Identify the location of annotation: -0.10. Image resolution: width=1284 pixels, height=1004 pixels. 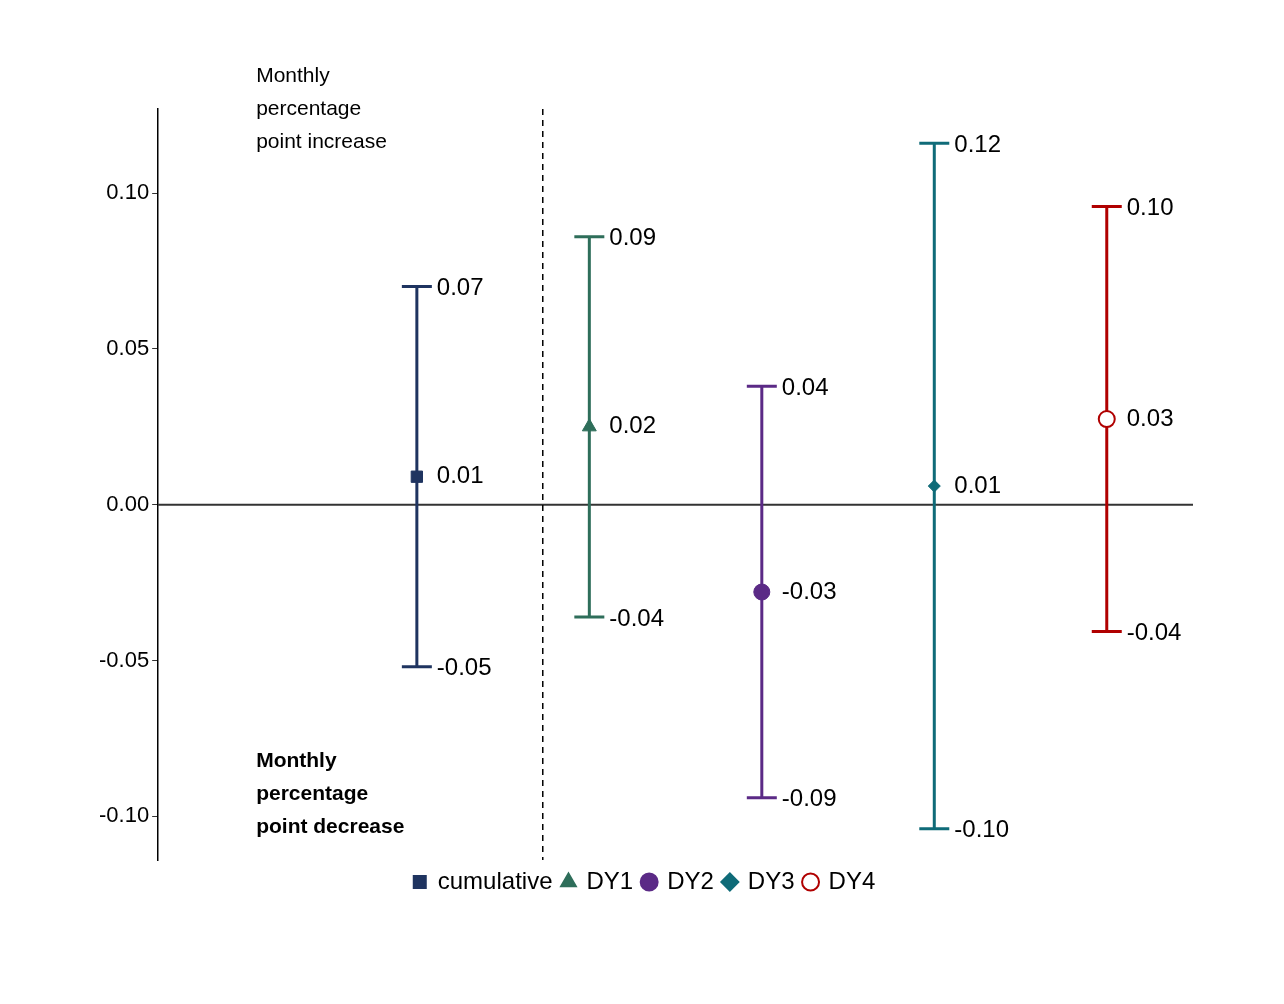
(981, 829).